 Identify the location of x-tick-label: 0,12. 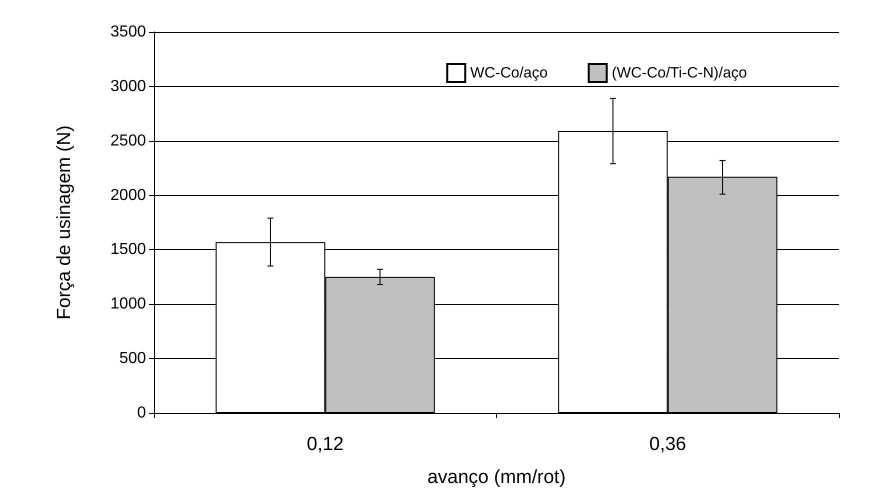
(325, 444).